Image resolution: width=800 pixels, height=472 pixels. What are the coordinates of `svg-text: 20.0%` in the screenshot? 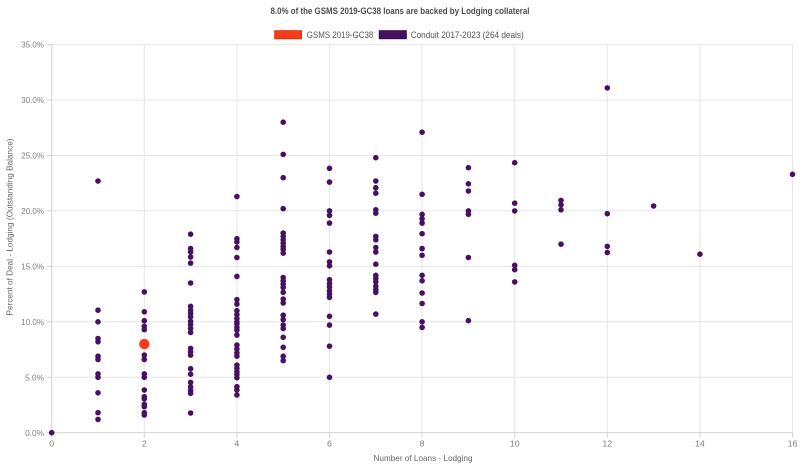 It's located at (32, 211).